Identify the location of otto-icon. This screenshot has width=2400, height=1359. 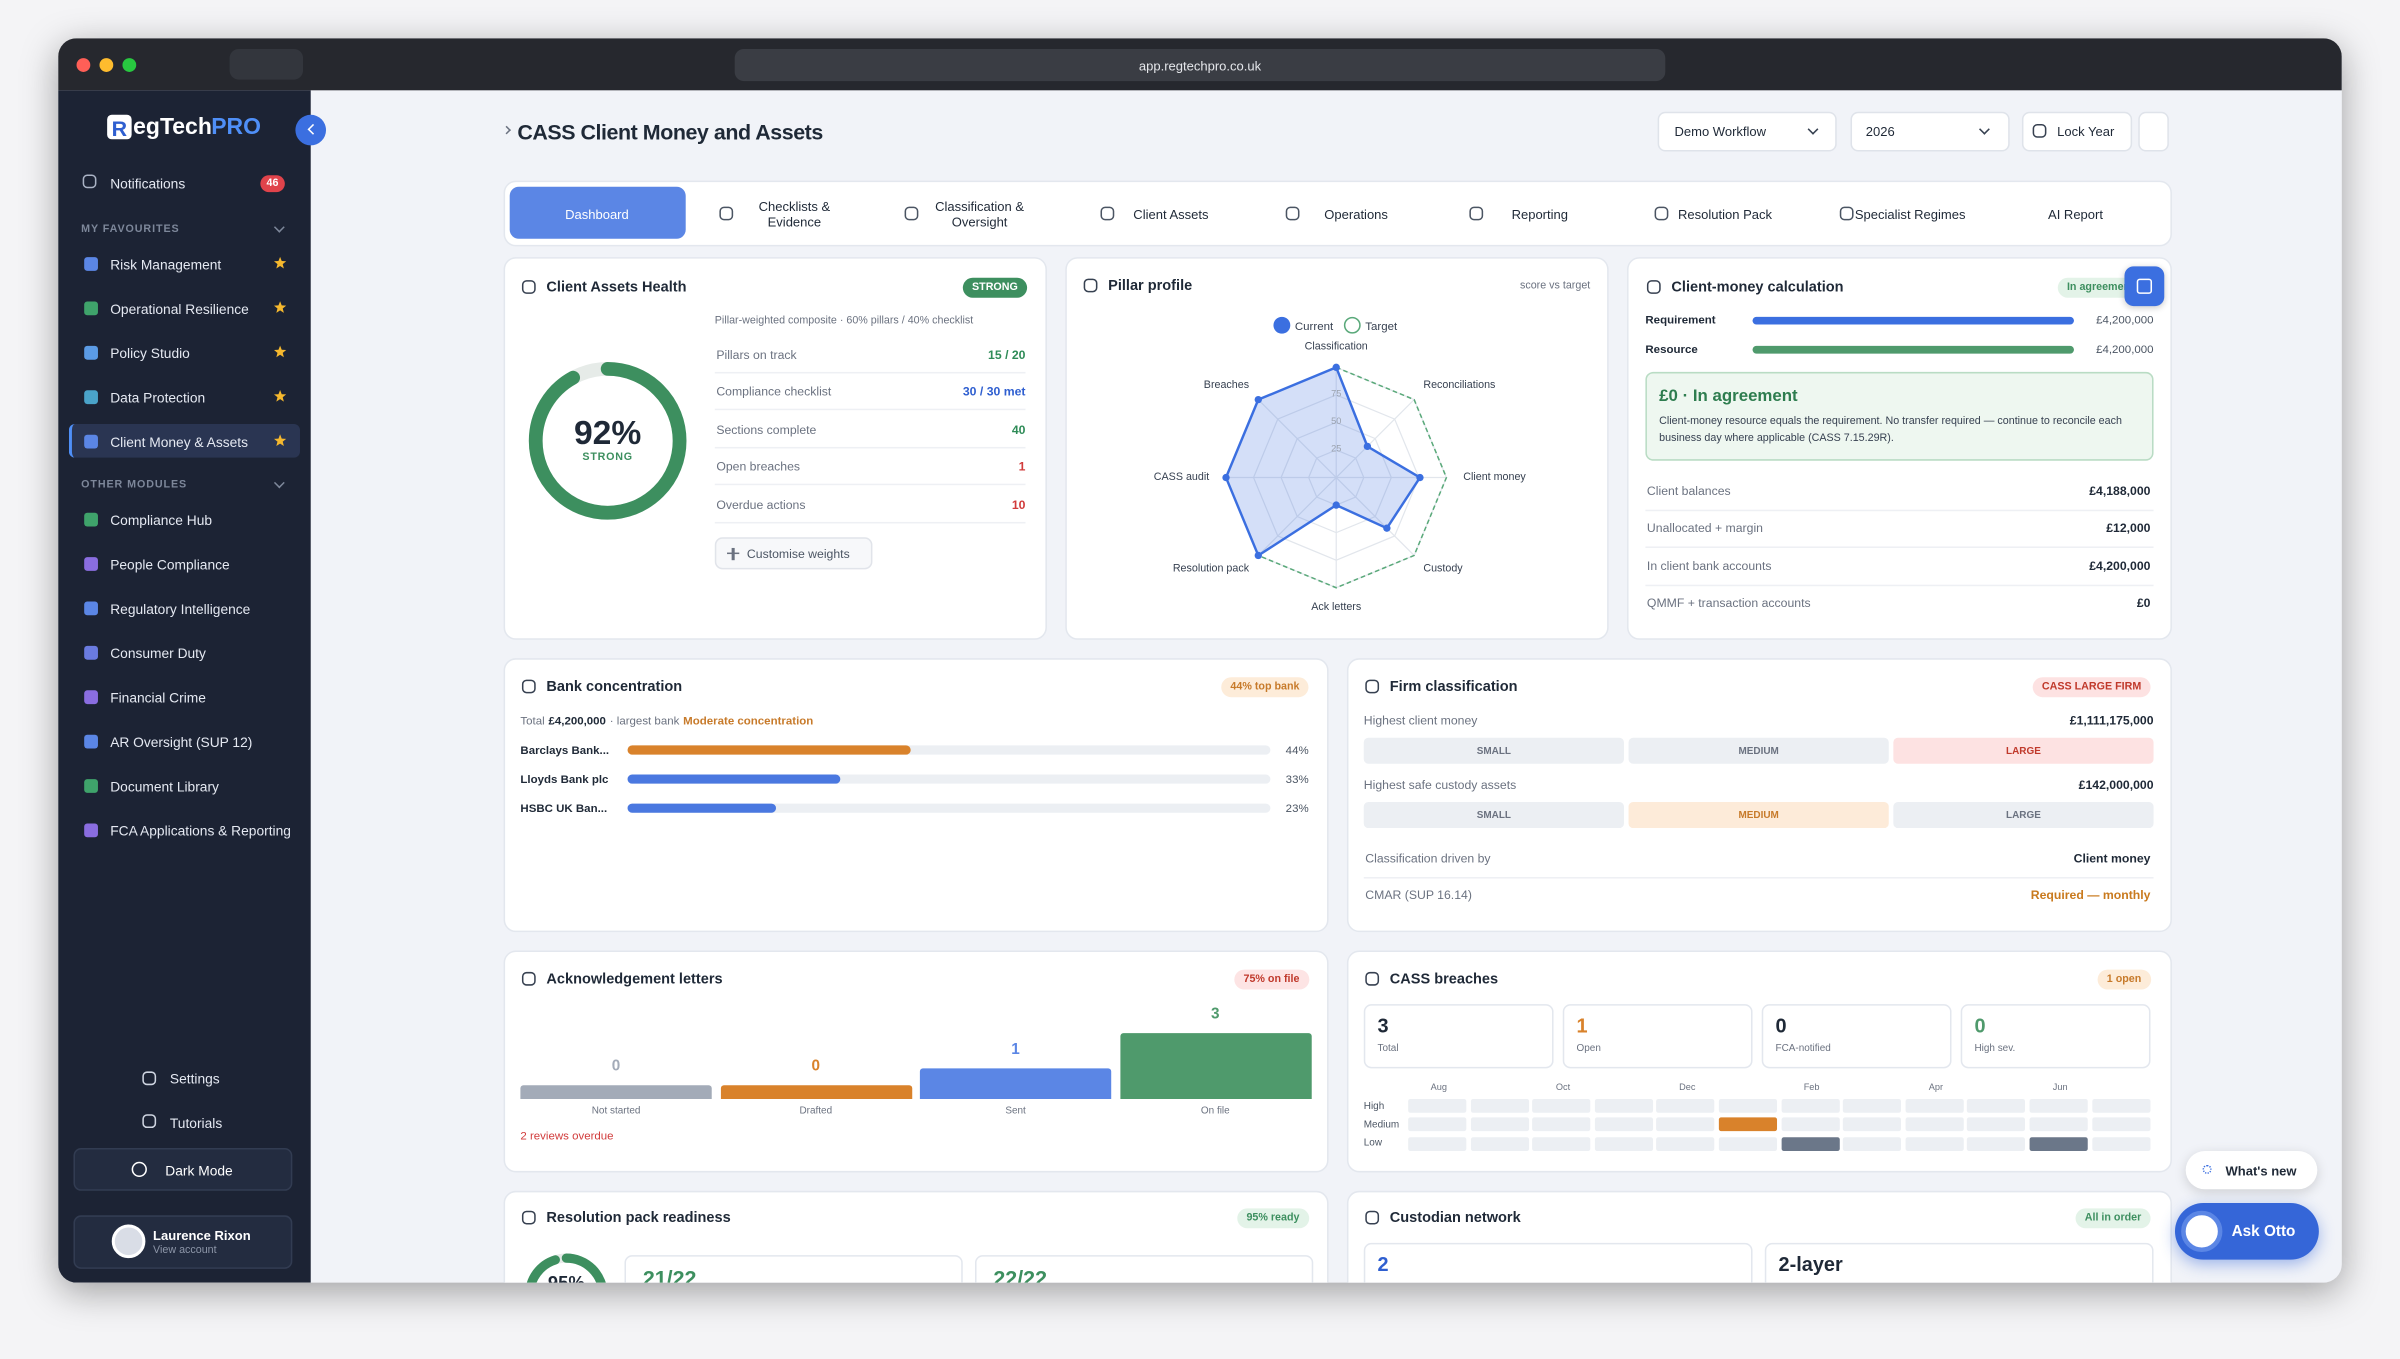
(2202, 1231).